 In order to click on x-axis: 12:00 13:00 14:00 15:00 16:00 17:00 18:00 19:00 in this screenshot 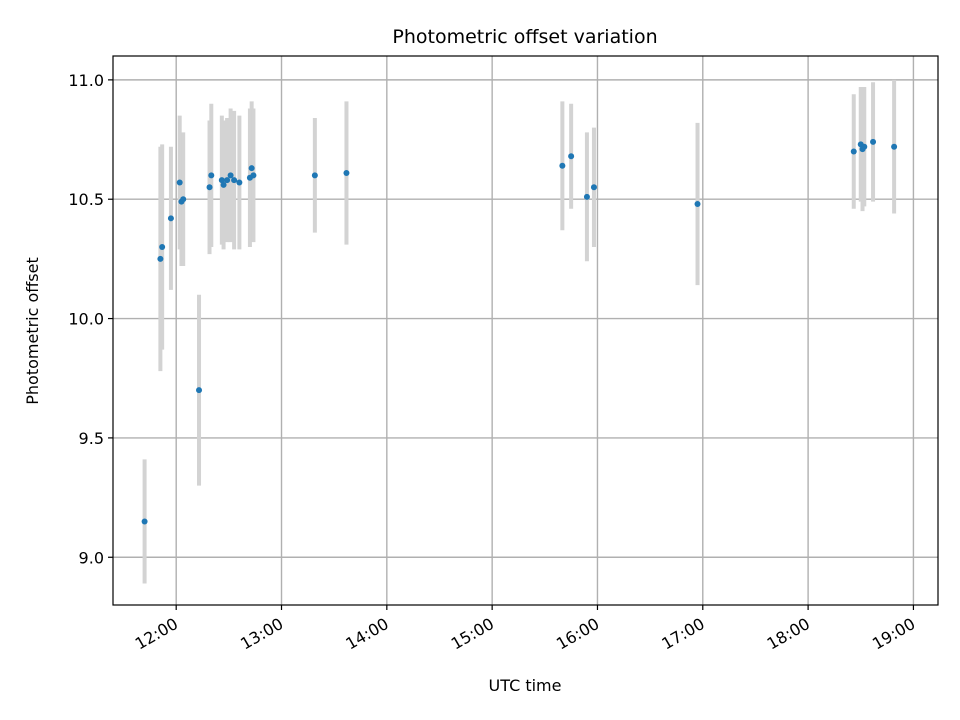, I will do `click(525, 629)`.